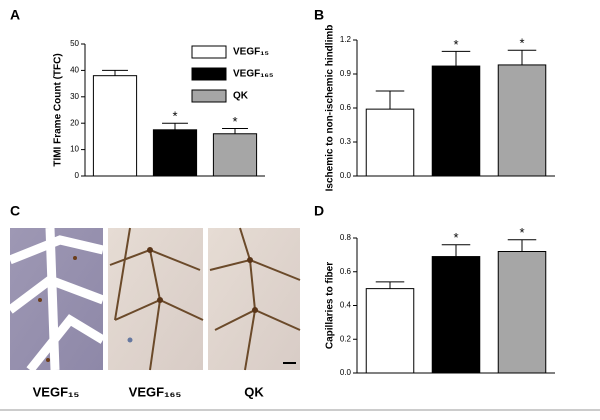 This screenshot has width=600, height=420. Describe the element at coordinates (155, 391) in the screenshot. I see `image-label: VEGF₁₆₅` at that location.